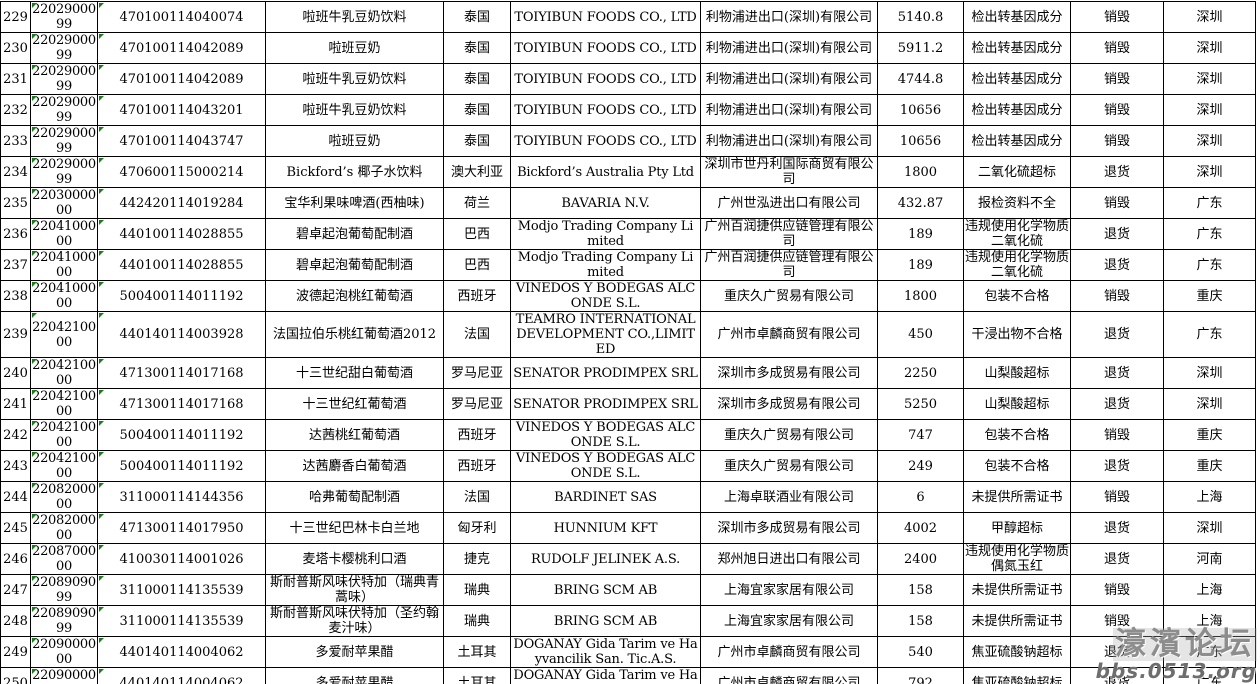  I want to click on cell-quantity: 158, so click(920, 590).